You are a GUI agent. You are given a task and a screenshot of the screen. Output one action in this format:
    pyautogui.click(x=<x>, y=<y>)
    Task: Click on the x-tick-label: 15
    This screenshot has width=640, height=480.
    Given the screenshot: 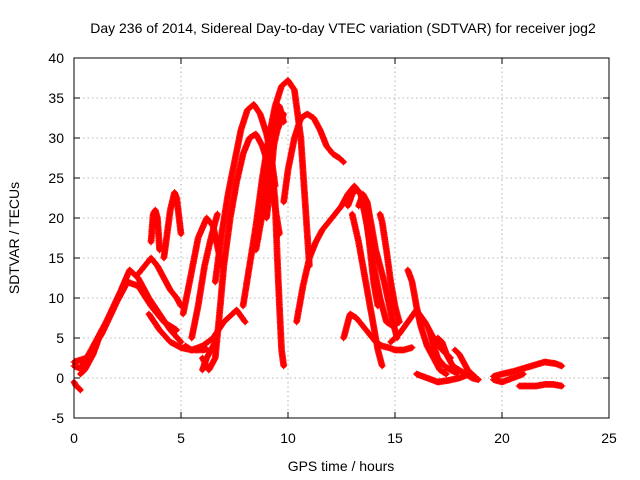 What is the action you would take?
    pyautogui.click(x=395, y=438)
    